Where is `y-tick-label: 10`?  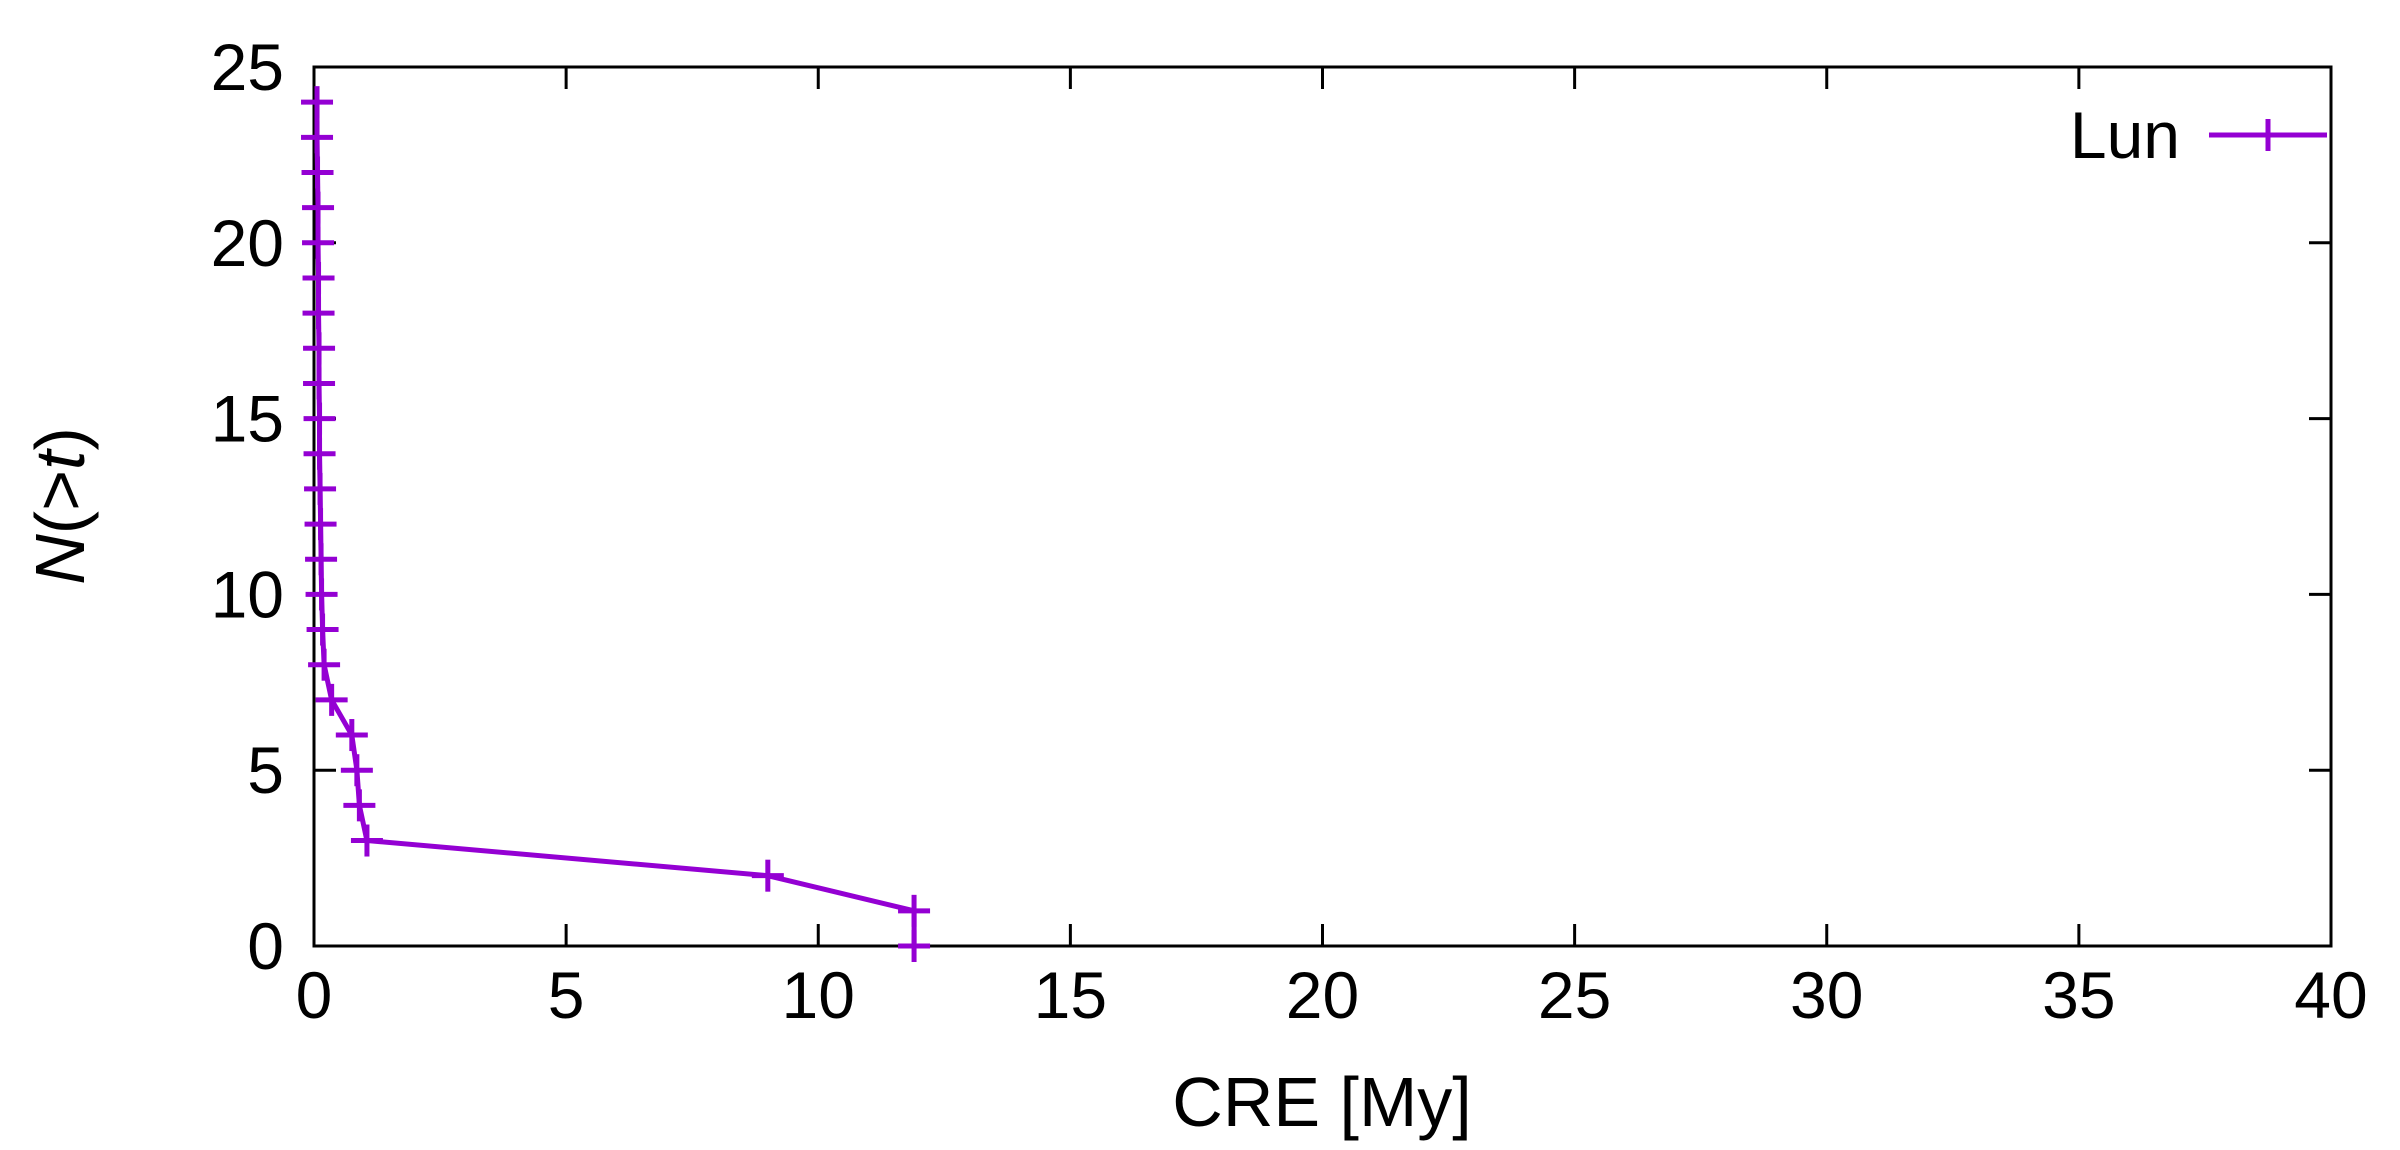 y-tick-label: 10 is located at coordinates (247, 594).